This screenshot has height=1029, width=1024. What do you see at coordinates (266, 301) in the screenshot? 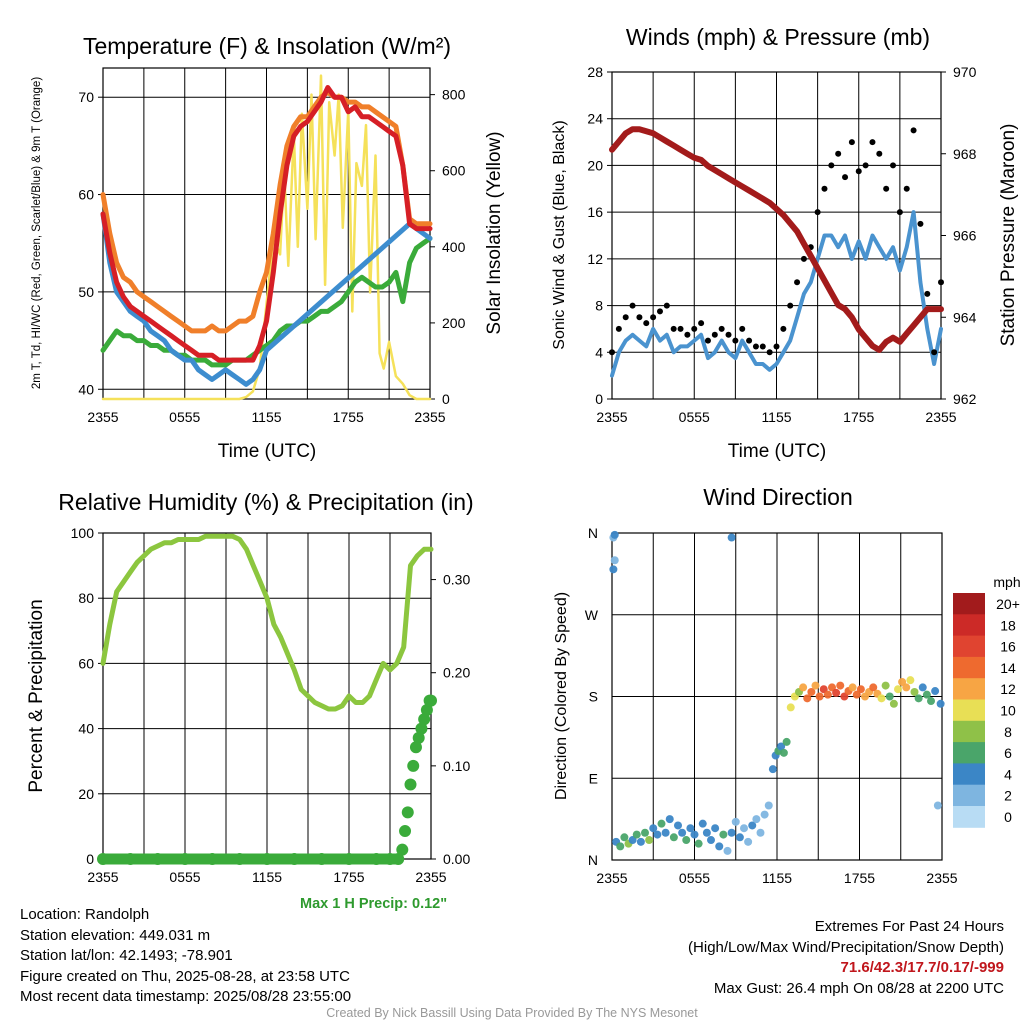
I see `series-line-td-green` at bounding box center [266, 301].